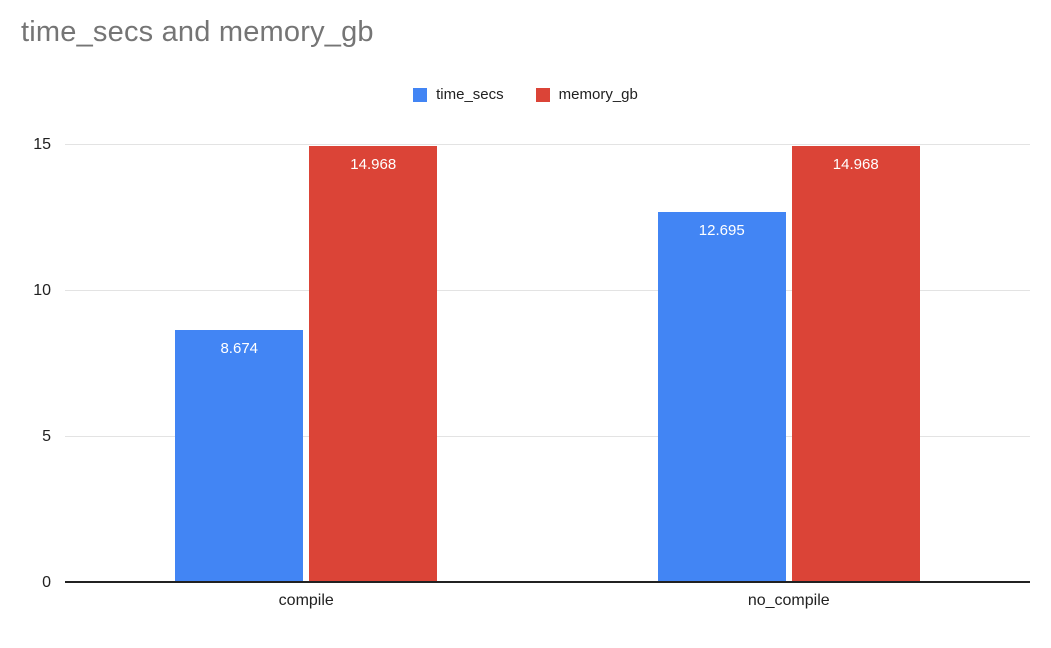  Describe the element at coordinates (42, 144) in the screenshot. I see `y-tick-label: 15` at that location.